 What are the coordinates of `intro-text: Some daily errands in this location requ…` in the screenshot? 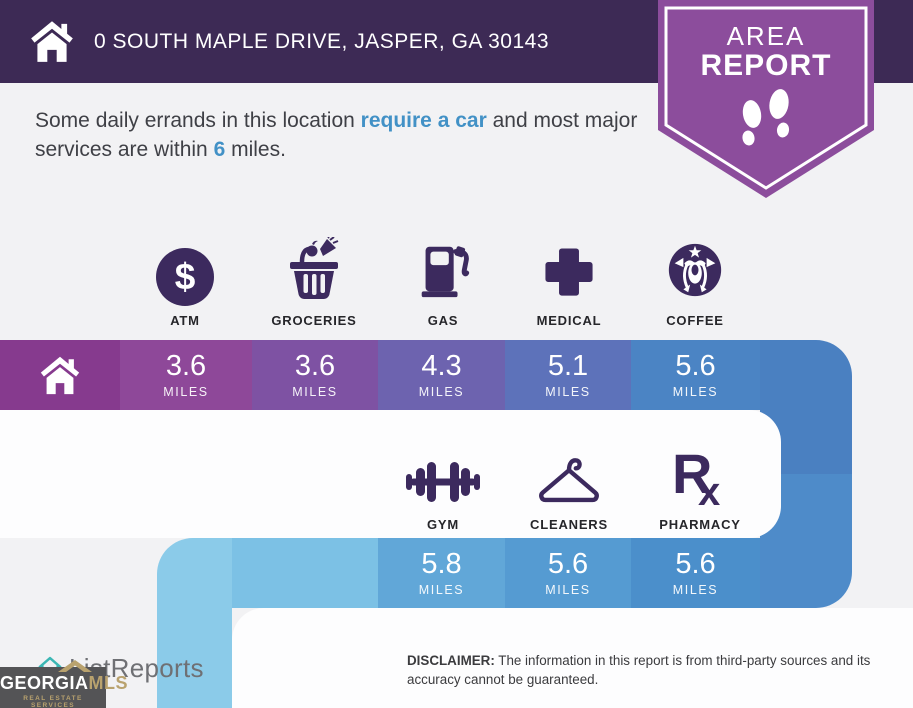 It's located at (355, 135).